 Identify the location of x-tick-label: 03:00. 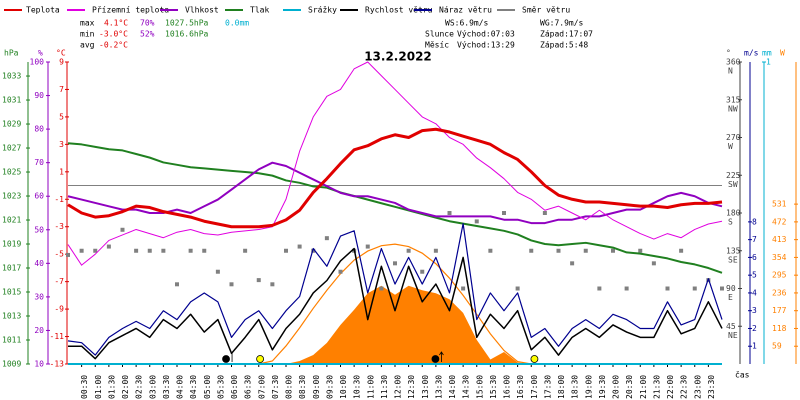
(152, 387).